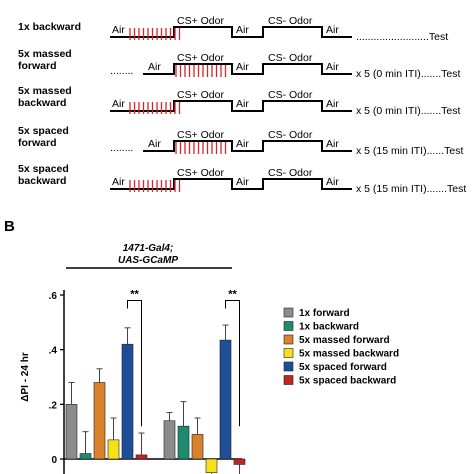 The height and width of the screenshot is (474, 474). What do you see at coordinates (349, 354) in the screenshot?
I see `legend-label: 5x massed backward` at bounding box center [349, 354].